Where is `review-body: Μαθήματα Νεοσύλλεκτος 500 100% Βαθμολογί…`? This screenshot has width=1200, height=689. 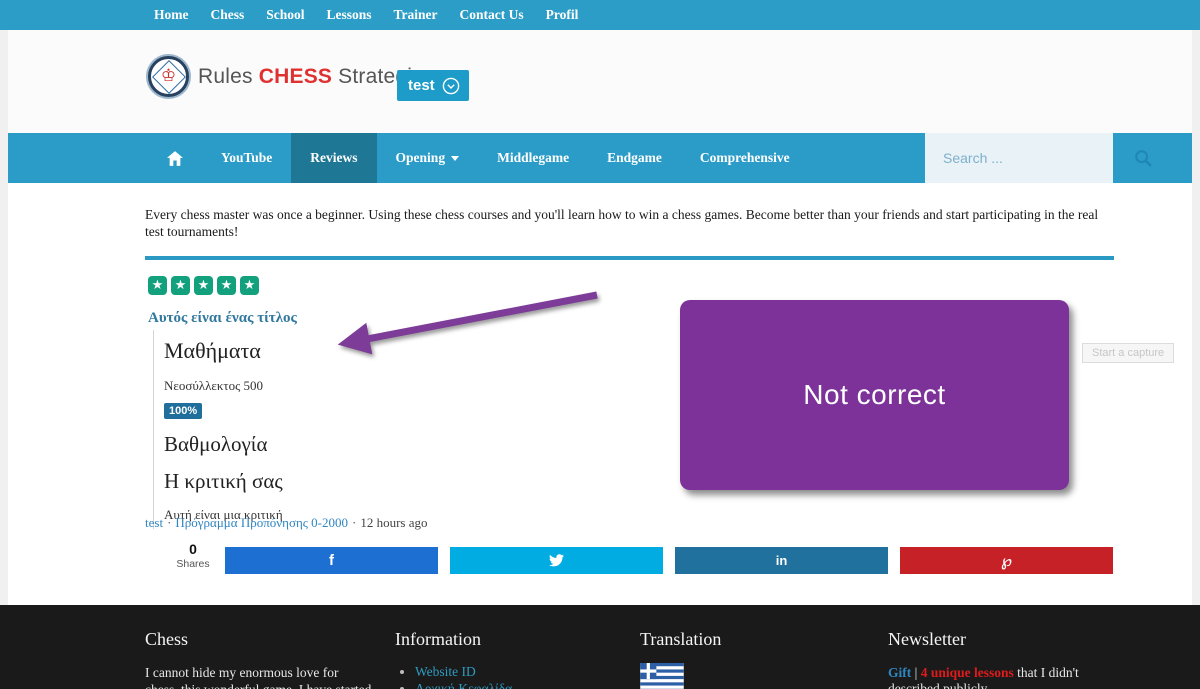 review-body: Μαθήματα Νεοσύλλεκτος 500 100% Βαθμολογί… is located at coordinates (318, 429).